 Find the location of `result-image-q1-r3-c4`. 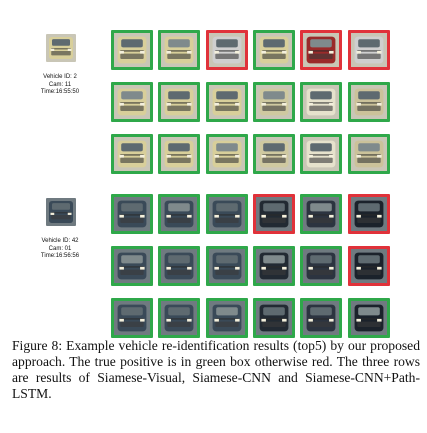

result-image-q1-r3-c4 is located at coordinates (273, 154).